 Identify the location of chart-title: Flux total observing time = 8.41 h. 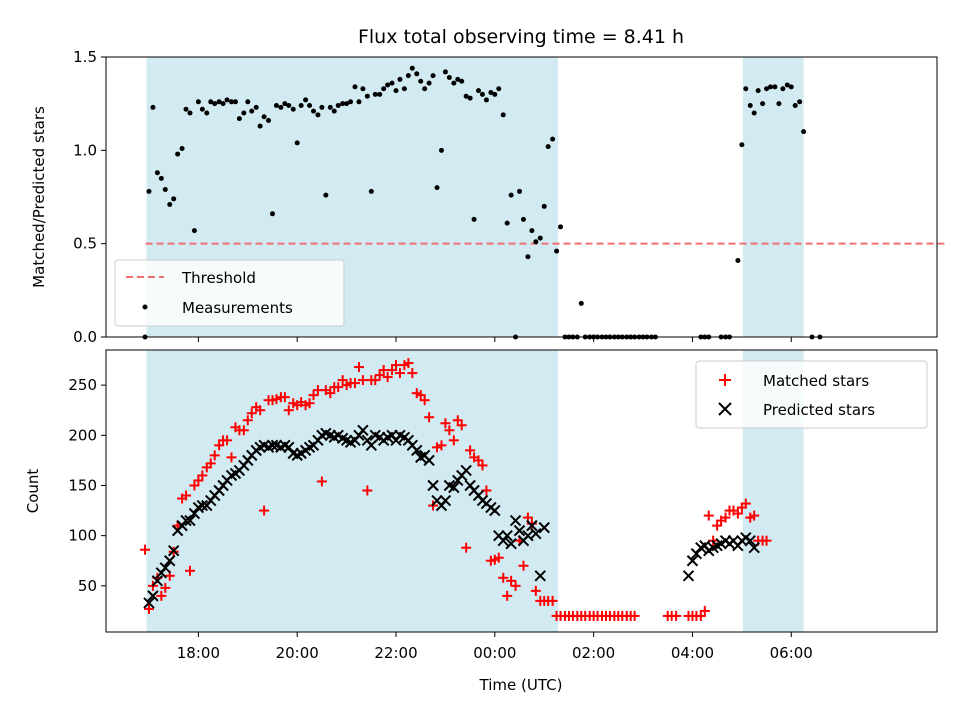
(521, 37).